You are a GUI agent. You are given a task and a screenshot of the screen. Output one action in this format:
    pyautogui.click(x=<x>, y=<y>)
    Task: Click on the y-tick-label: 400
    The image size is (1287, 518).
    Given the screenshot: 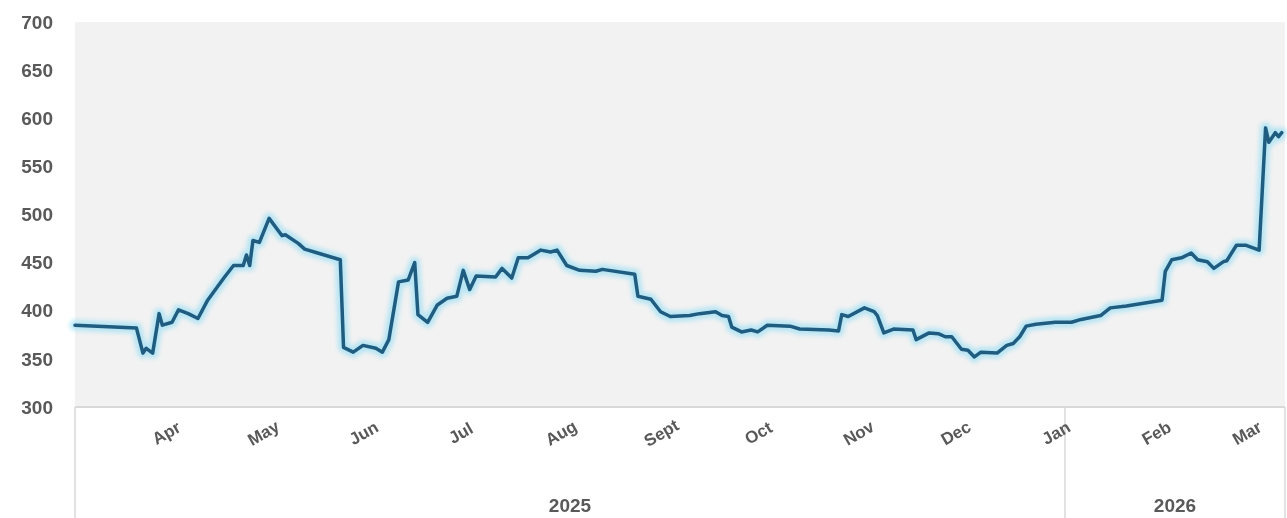 What is the action you would take?
    pyautogui.click(x=37, y=311)
    